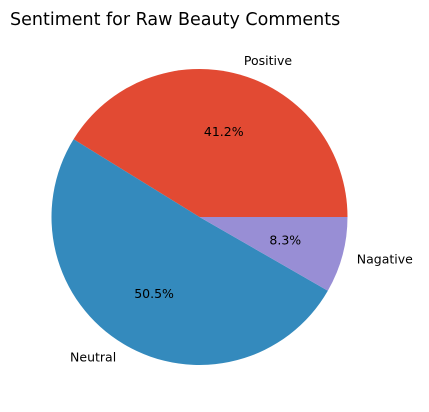 This screenshot has height=412, width=429. What do you see at coordinates (285, 239) in the screenshot?
I see `pct-label-nagative: 8.3%` at bounding box center [285, 239].